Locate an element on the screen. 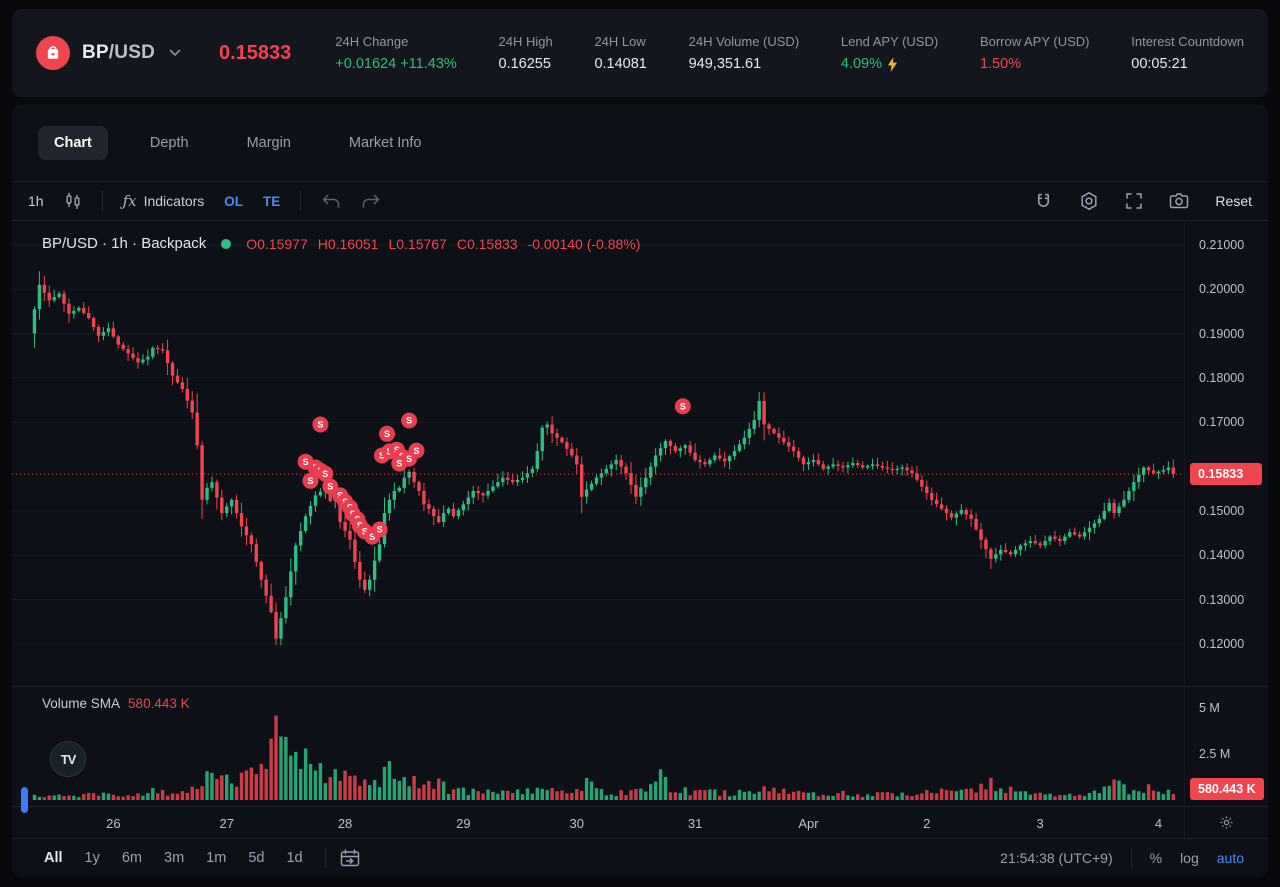 The height and width of the screenshot is (887, 1280). stat-value: 0.16255 is located at coordinates (524, 64).